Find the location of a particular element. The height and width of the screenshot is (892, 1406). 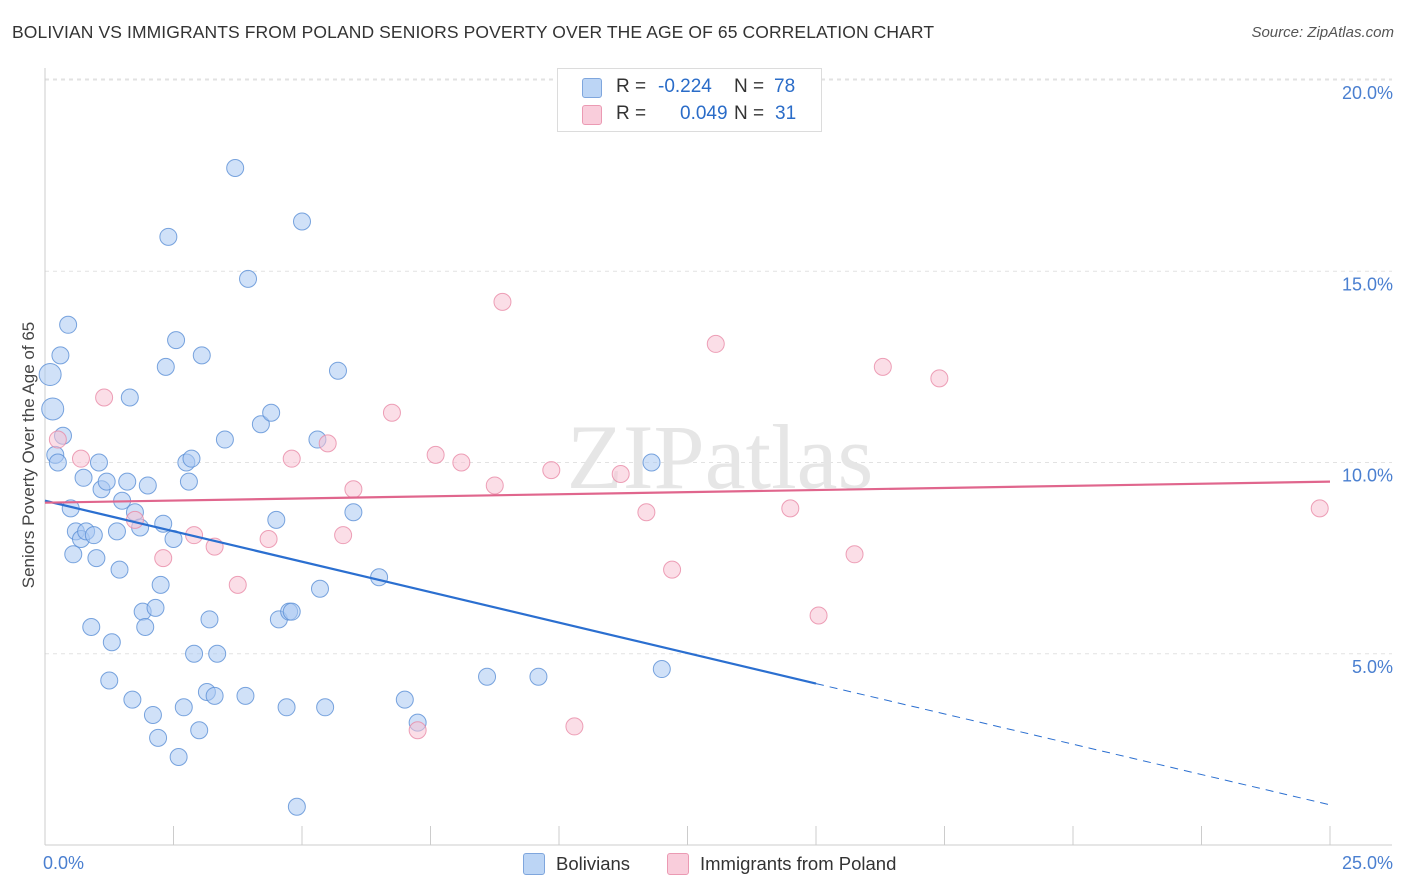

chart-source: Source: ZipAtlas.com is located at coordinates (1322, 32).